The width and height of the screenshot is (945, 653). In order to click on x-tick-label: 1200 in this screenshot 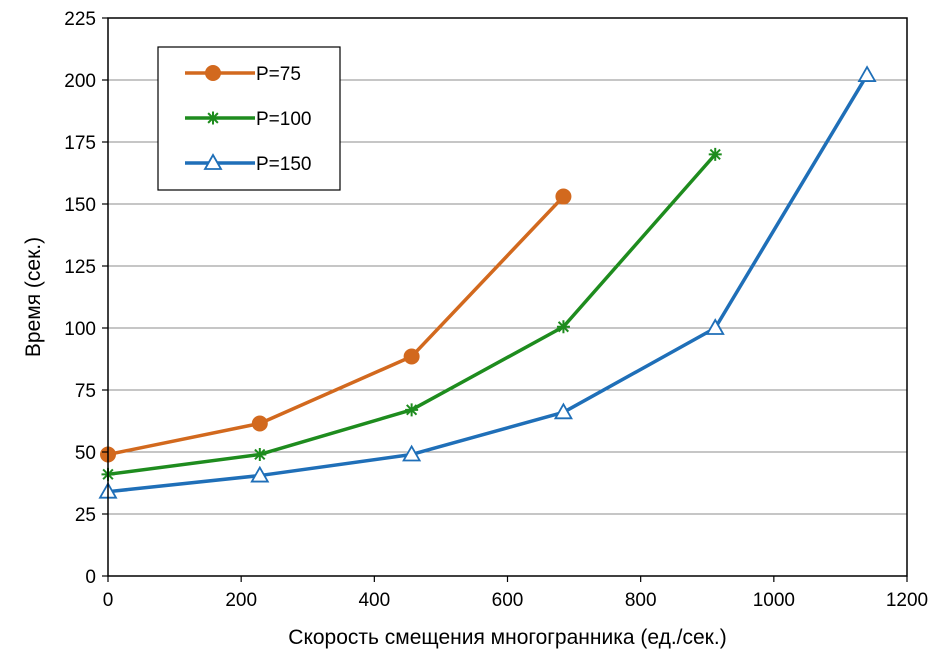, I will do `click(907, 600)`.